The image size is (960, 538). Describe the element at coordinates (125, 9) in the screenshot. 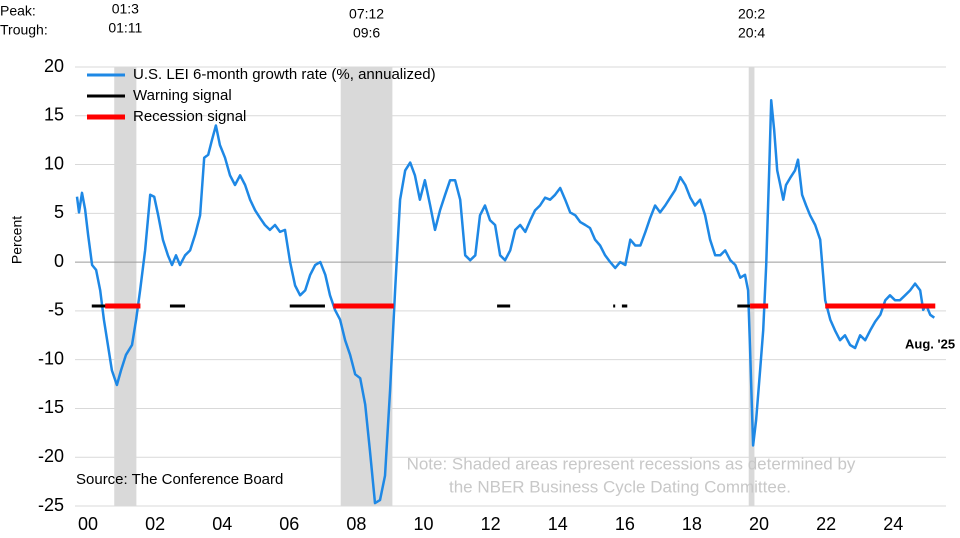

I see `peak-date: 01:3` at that location.